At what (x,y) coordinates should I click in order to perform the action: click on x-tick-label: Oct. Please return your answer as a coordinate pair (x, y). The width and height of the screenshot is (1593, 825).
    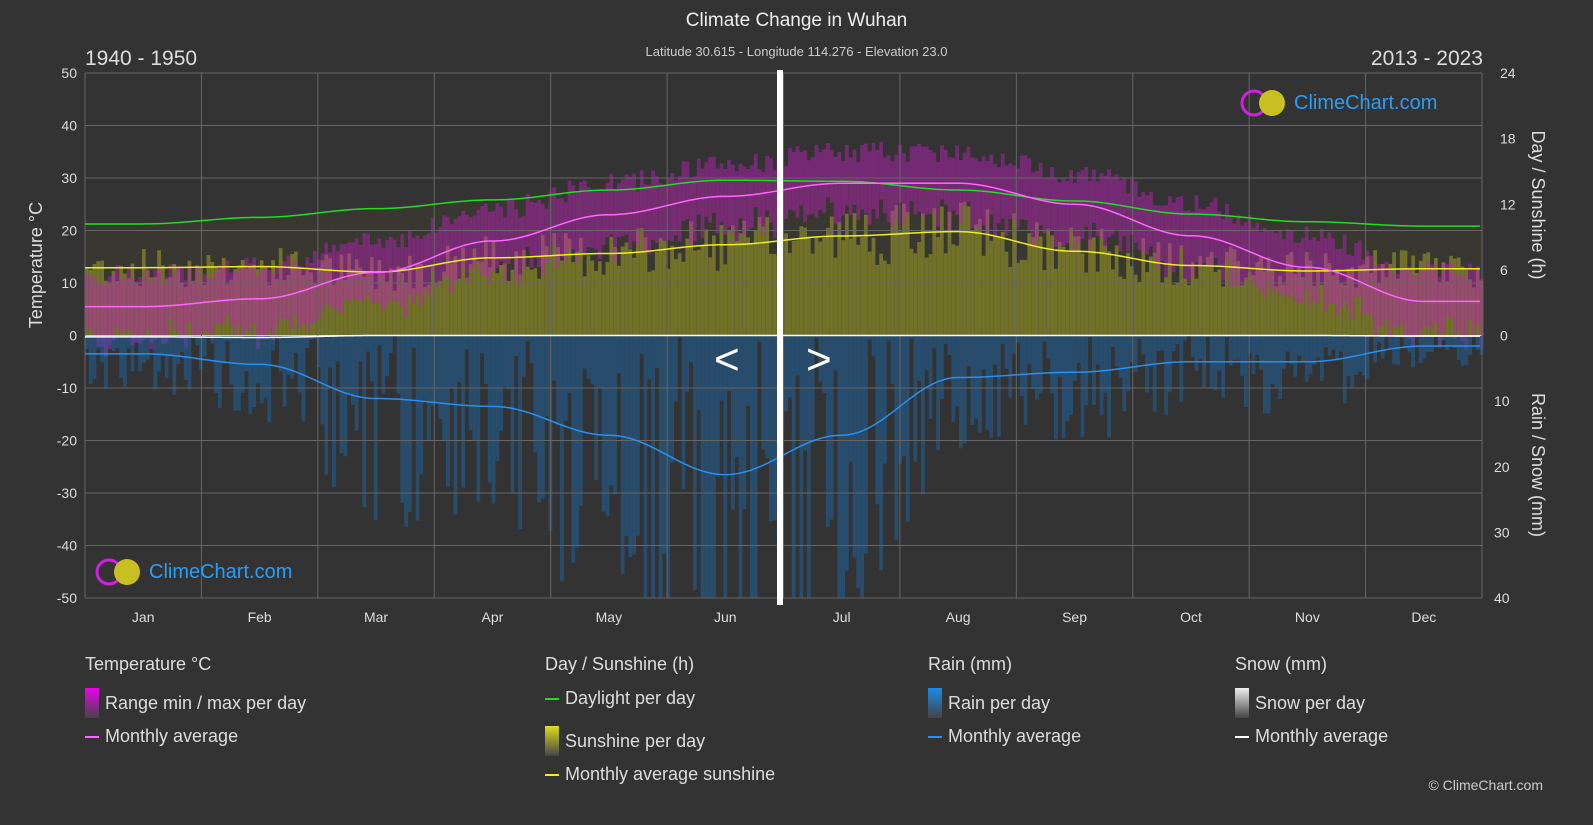
    Looking at the image, I should click on (1191, 617).